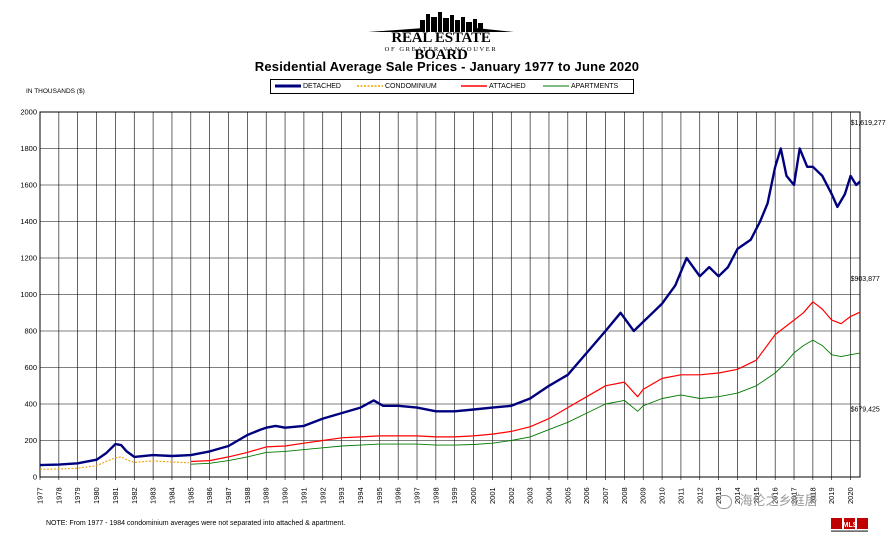 This screenshot has height=539, width=894. What do you see at coordinates (322, 86) in the screenshot?
I see `legend-label-detached: DETACHED` at bounding box center [322, 86].